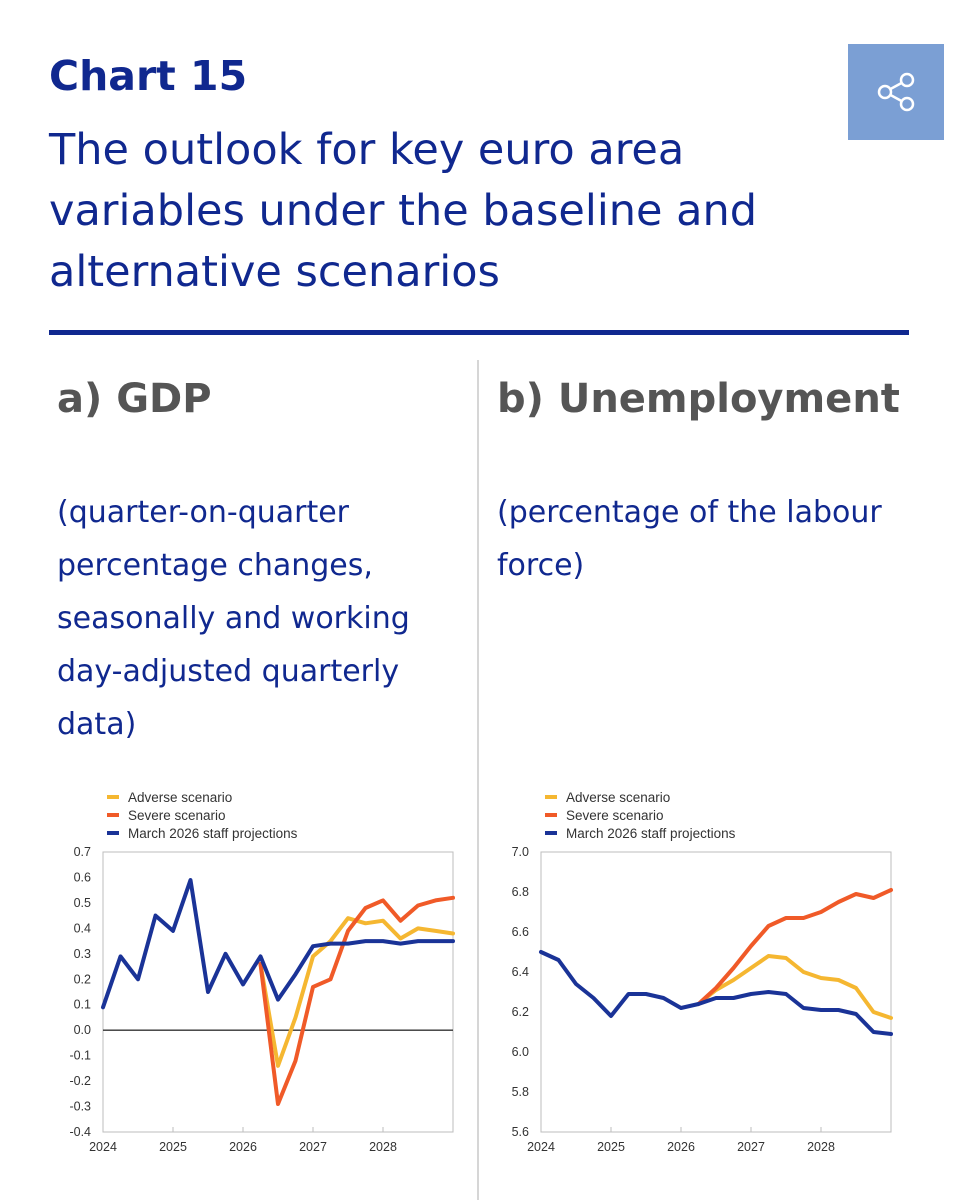  I want to click on y-tick-label: -0.2, so click(80, 1081).